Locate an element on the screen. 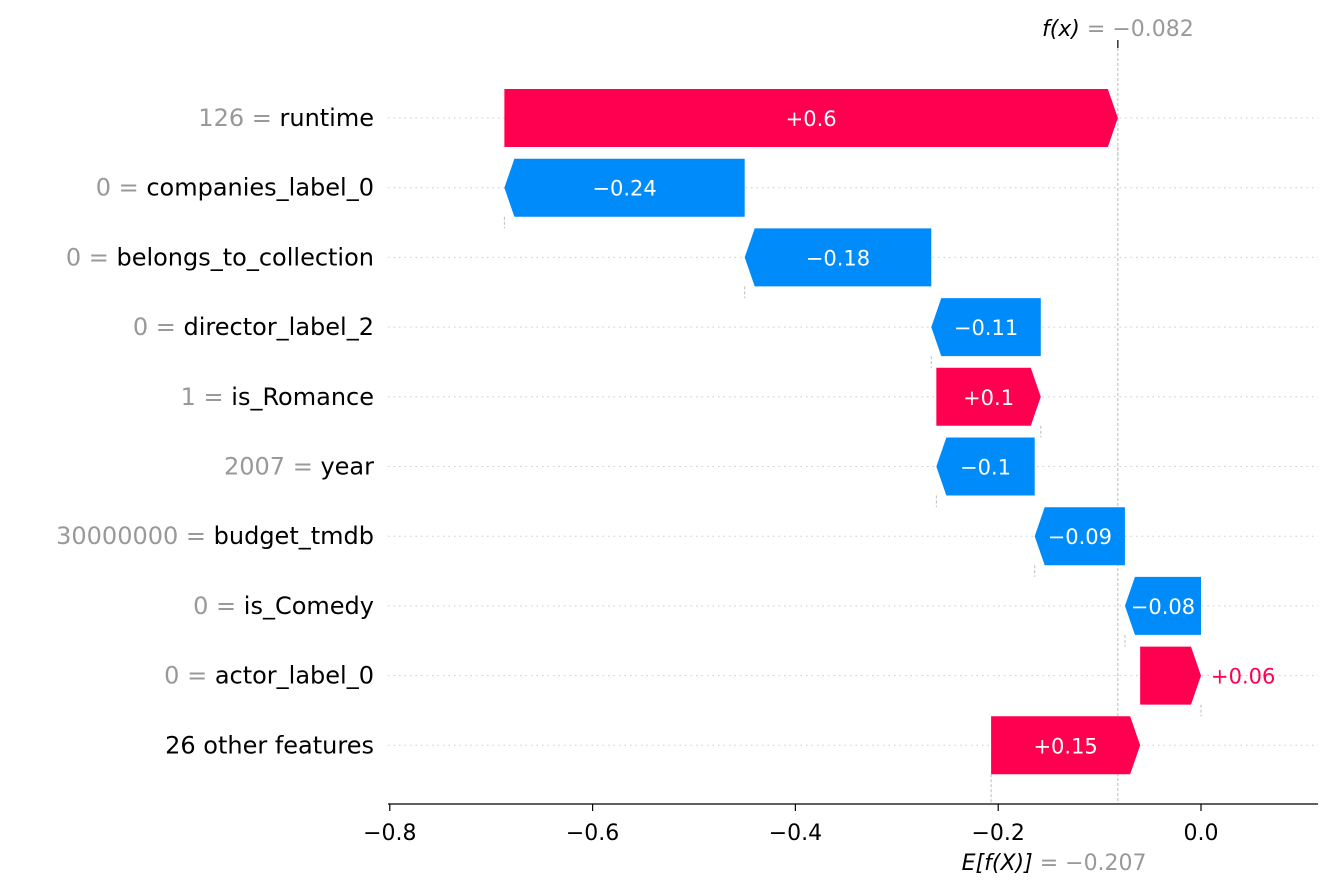 This screenshot has width=1333, height=890. x-tick-label: −0.2 is located at coordinates (997, 833).